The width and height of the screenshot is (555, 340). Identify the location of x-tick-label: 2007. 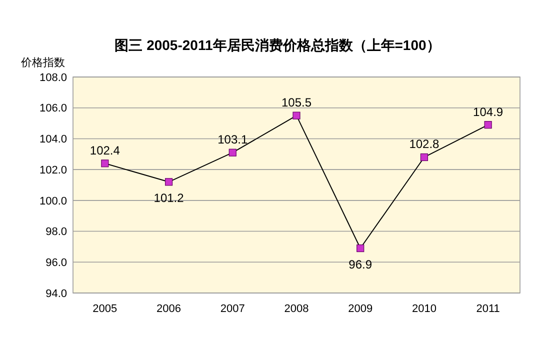
(232, 309).